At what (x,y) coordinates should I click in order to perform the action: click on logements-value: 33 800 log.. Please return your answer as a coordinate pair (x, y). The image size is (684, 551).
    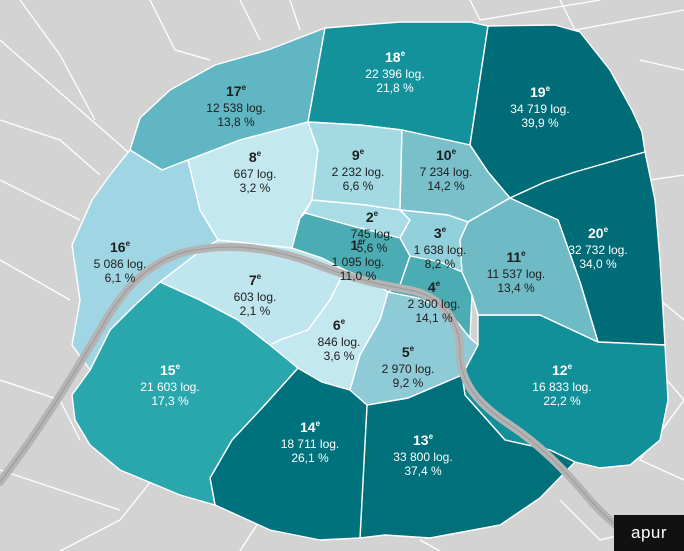
    Looking at the image, I should click on (422, 457).